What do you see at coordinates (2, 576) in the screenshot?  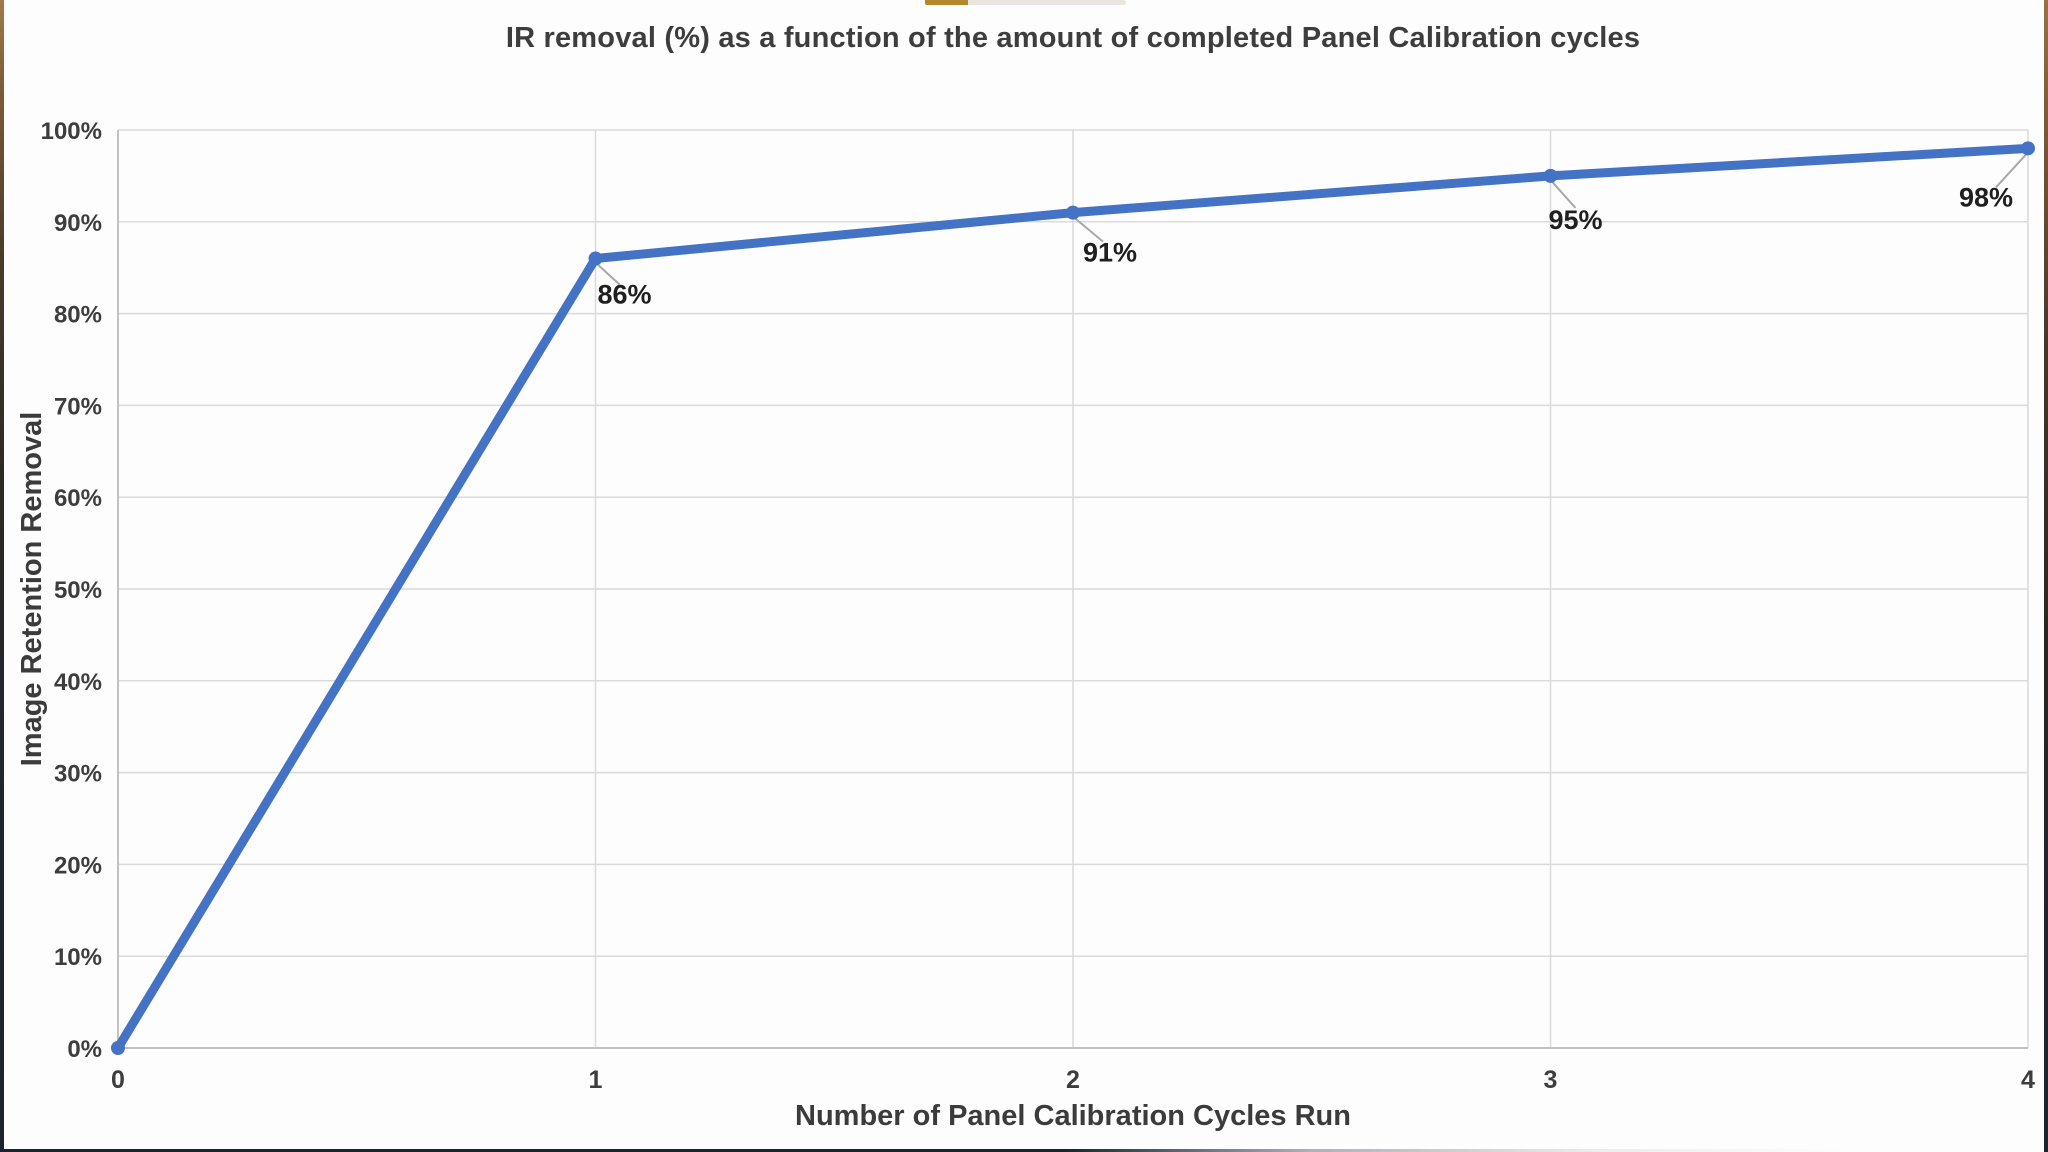 I see `left-edge-sliver` at bounding box center [2, 576].